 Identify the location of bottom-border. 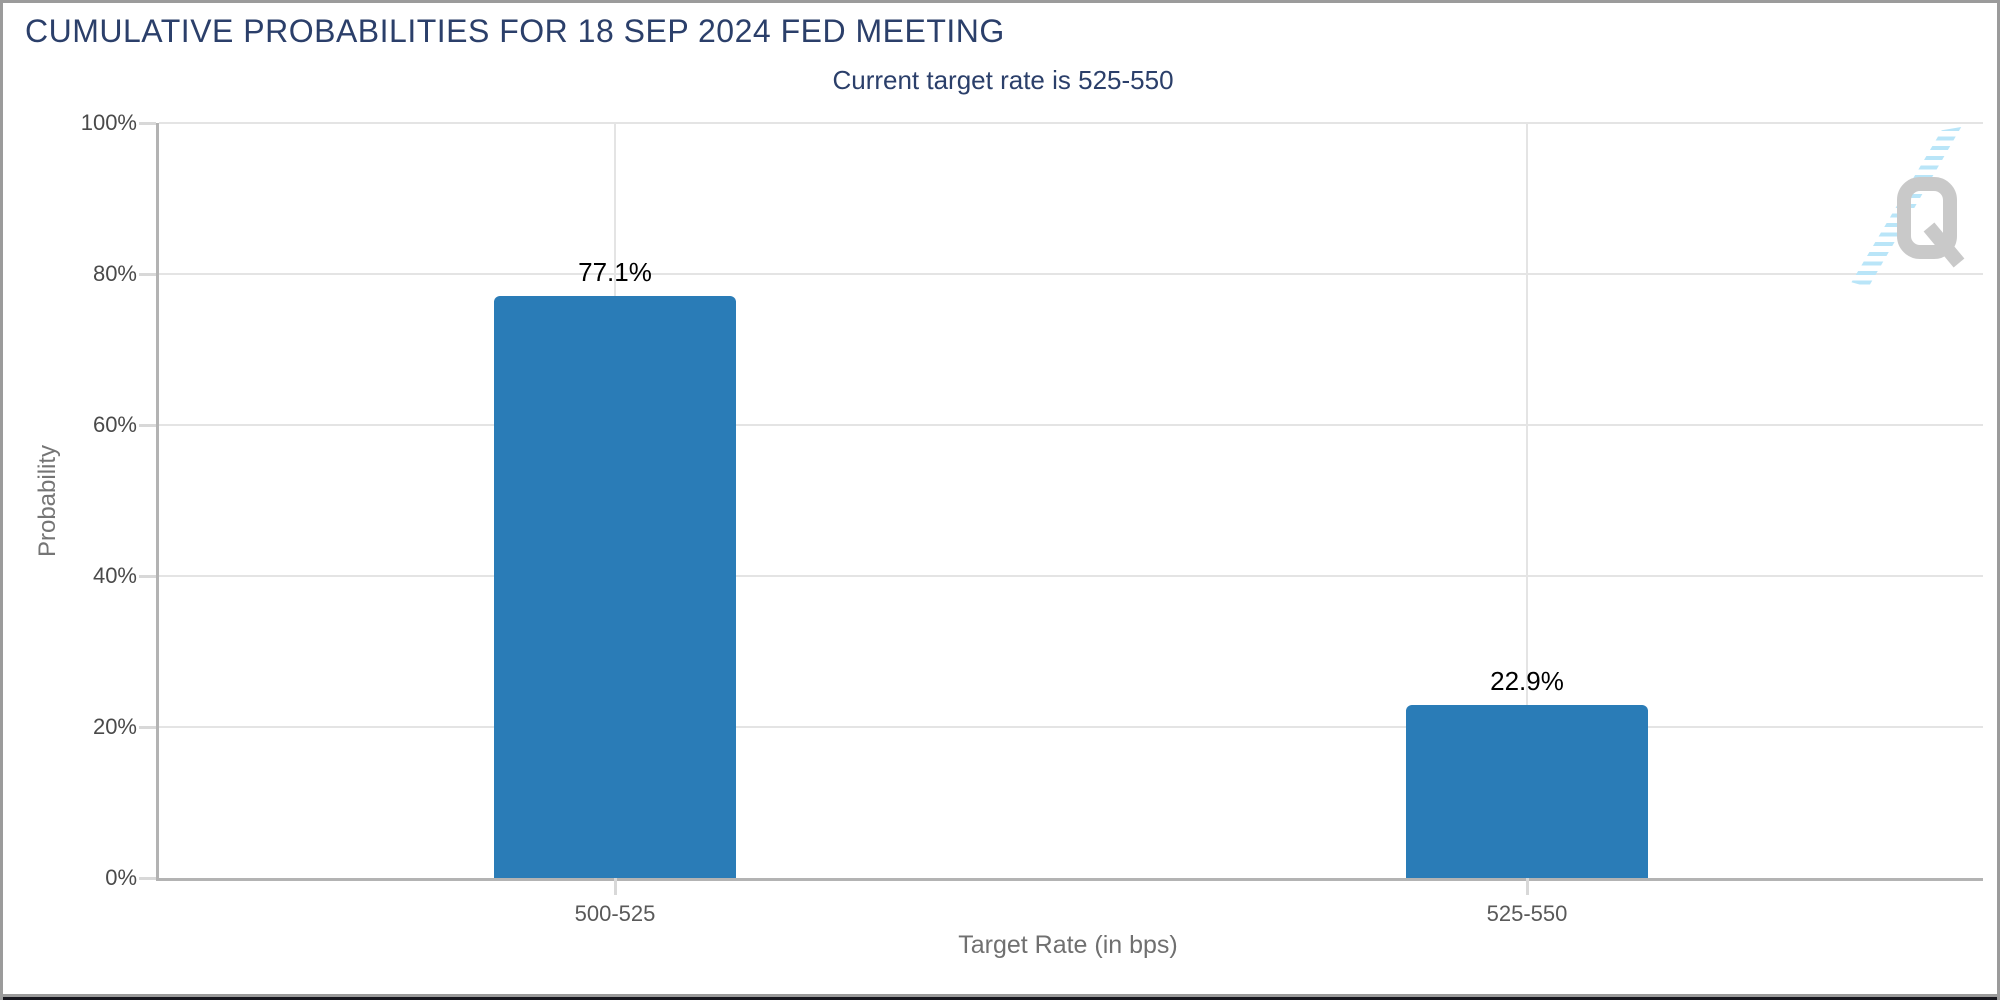
(1000, 995).